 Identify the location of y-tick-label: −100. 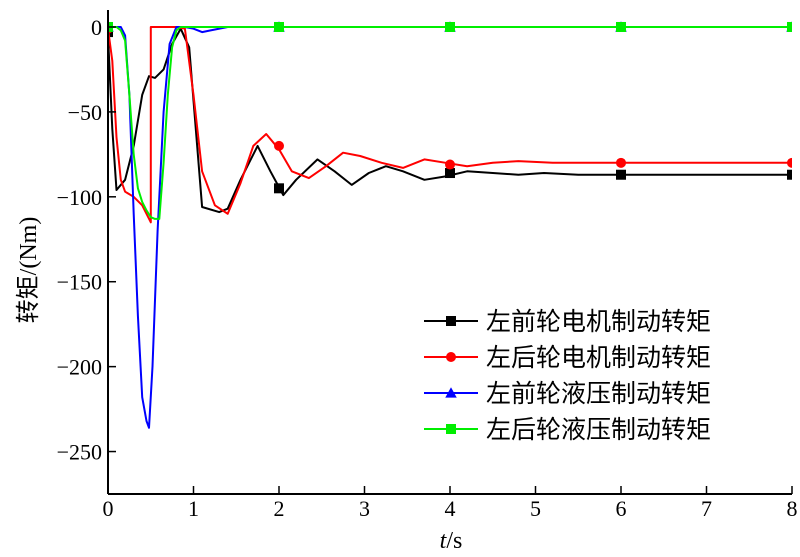
(79, 197).